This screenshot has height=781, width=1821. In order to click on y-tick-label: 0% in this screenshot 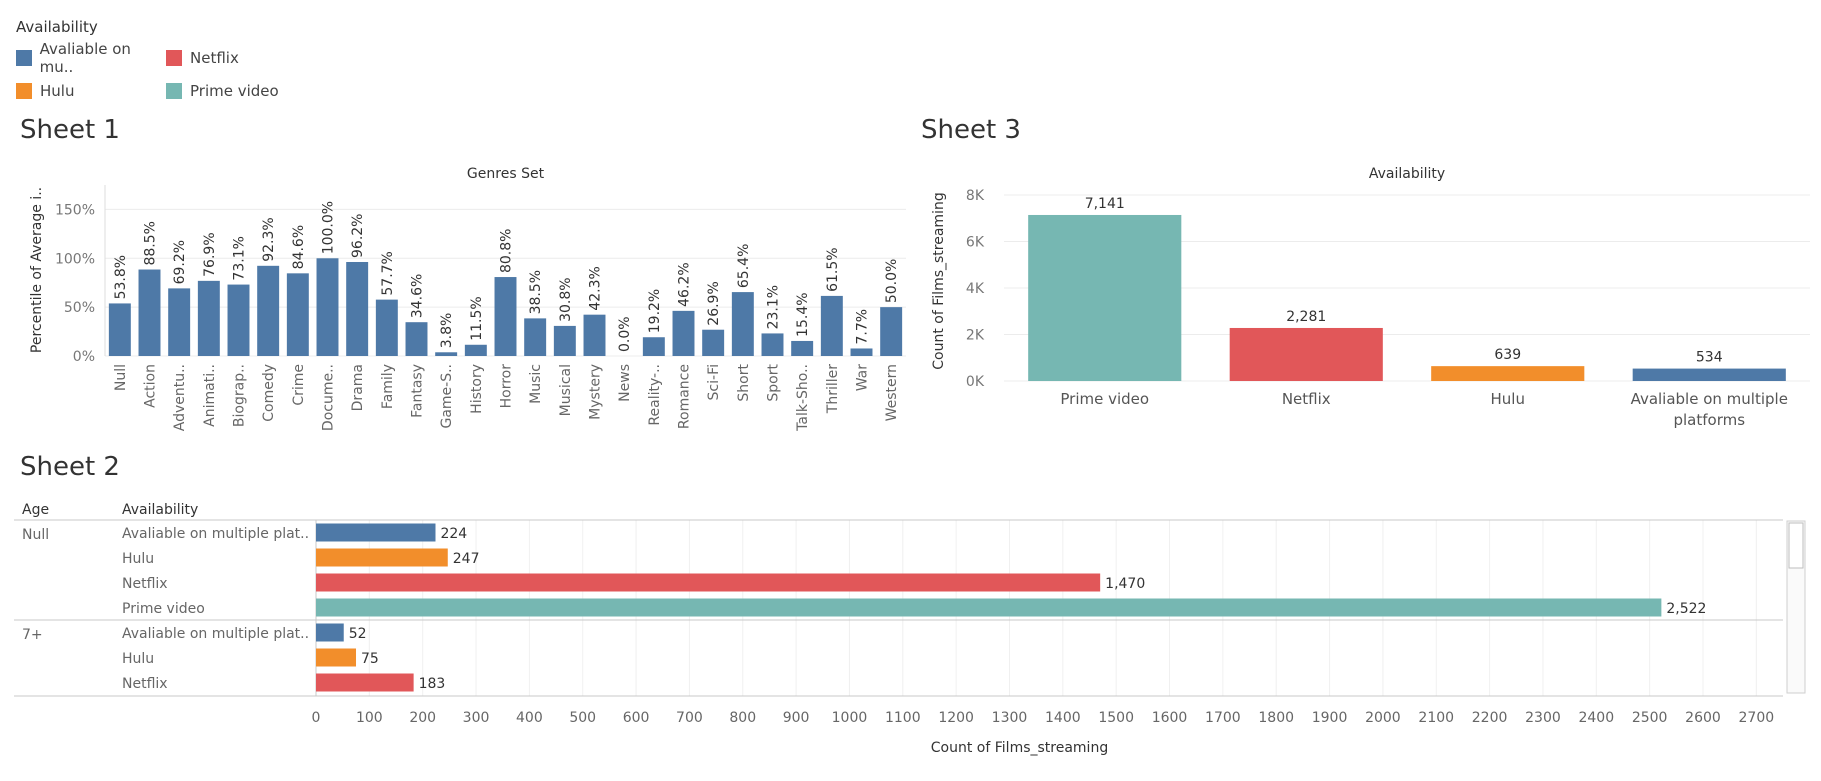, I will do `click(84, 357)`.